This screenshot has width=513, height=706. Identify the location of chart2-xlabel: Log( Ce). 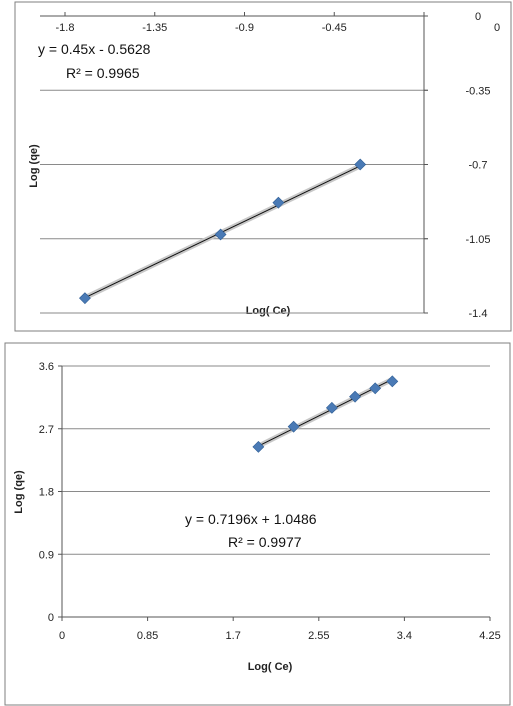
(270, 667).